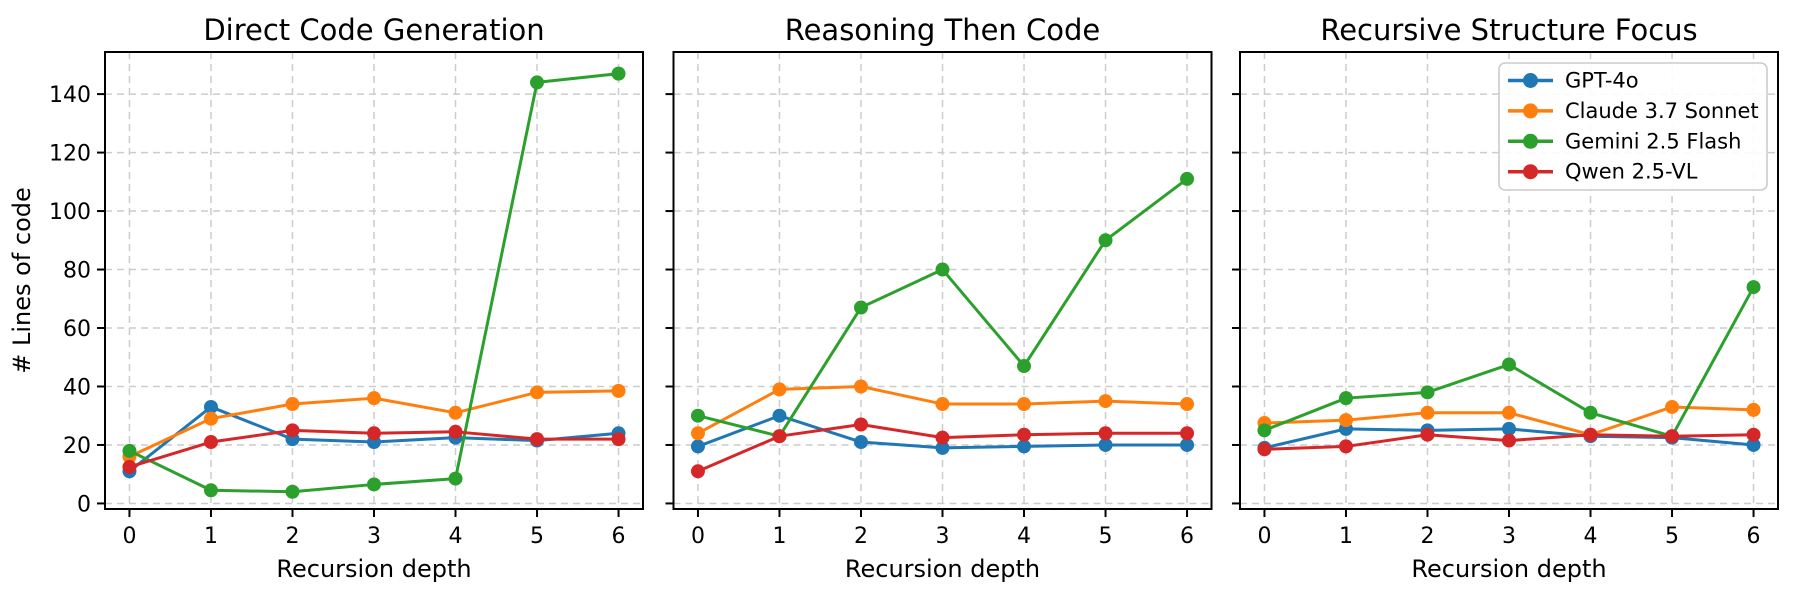 Image resolution: width=1800 pixels, height=604 pixels. Describe the element at coordinates (537, 439) in the screenshot. I see `data-point-qwen-2-5-vl-x5` at that location.